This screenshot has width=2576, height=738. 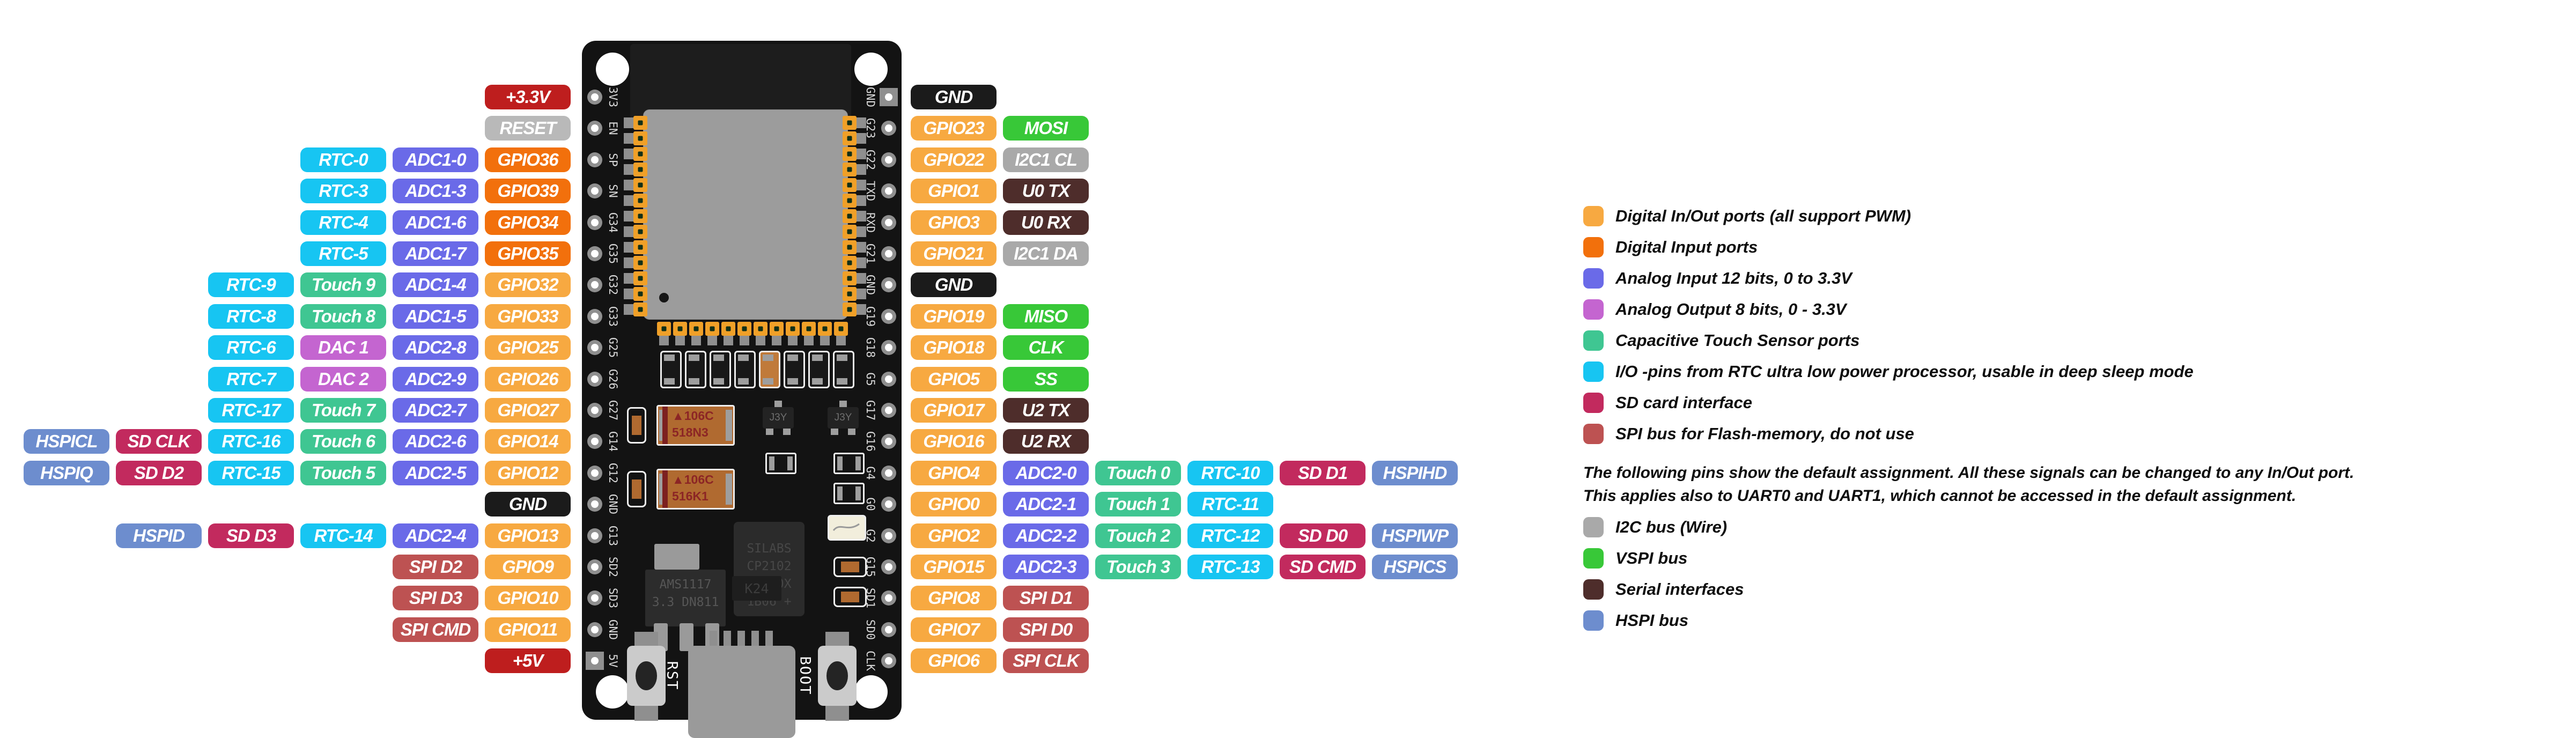 What do you see at coordinates (343, 222) in the screenshot?
I see `pin-chip-rtc-4: RTC-4` at bounding box center [343, 222].